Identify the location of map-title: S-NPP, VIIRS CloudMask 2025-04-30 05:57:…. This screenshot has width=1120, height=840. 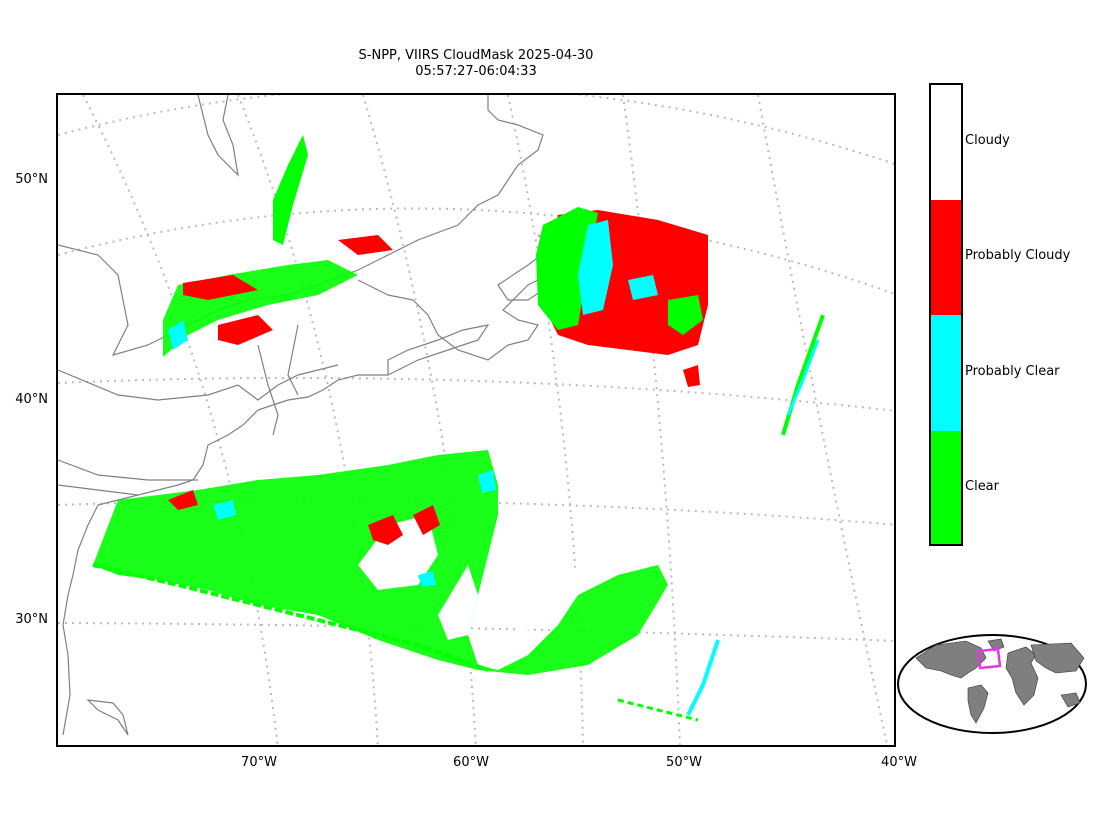
(476, 64).